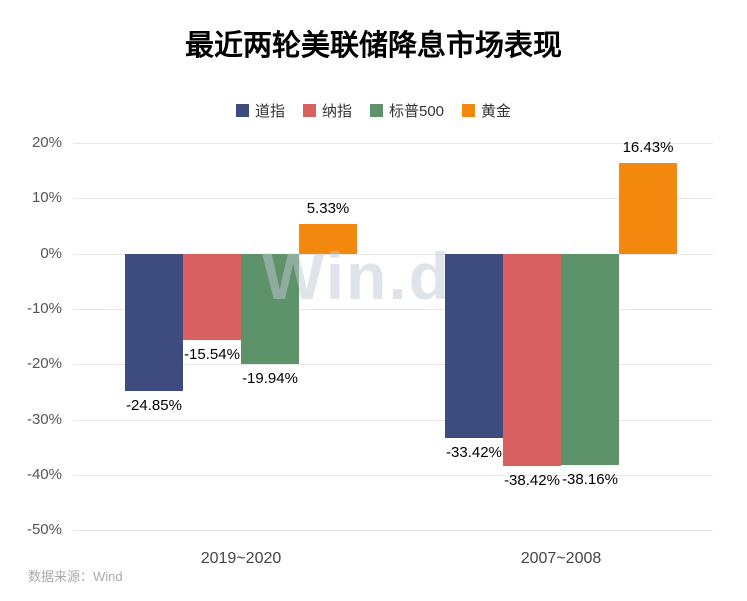 This screenshot has height=601, width=747. I want to click on data-source: 数据来源：Wind, so click(75, 576).